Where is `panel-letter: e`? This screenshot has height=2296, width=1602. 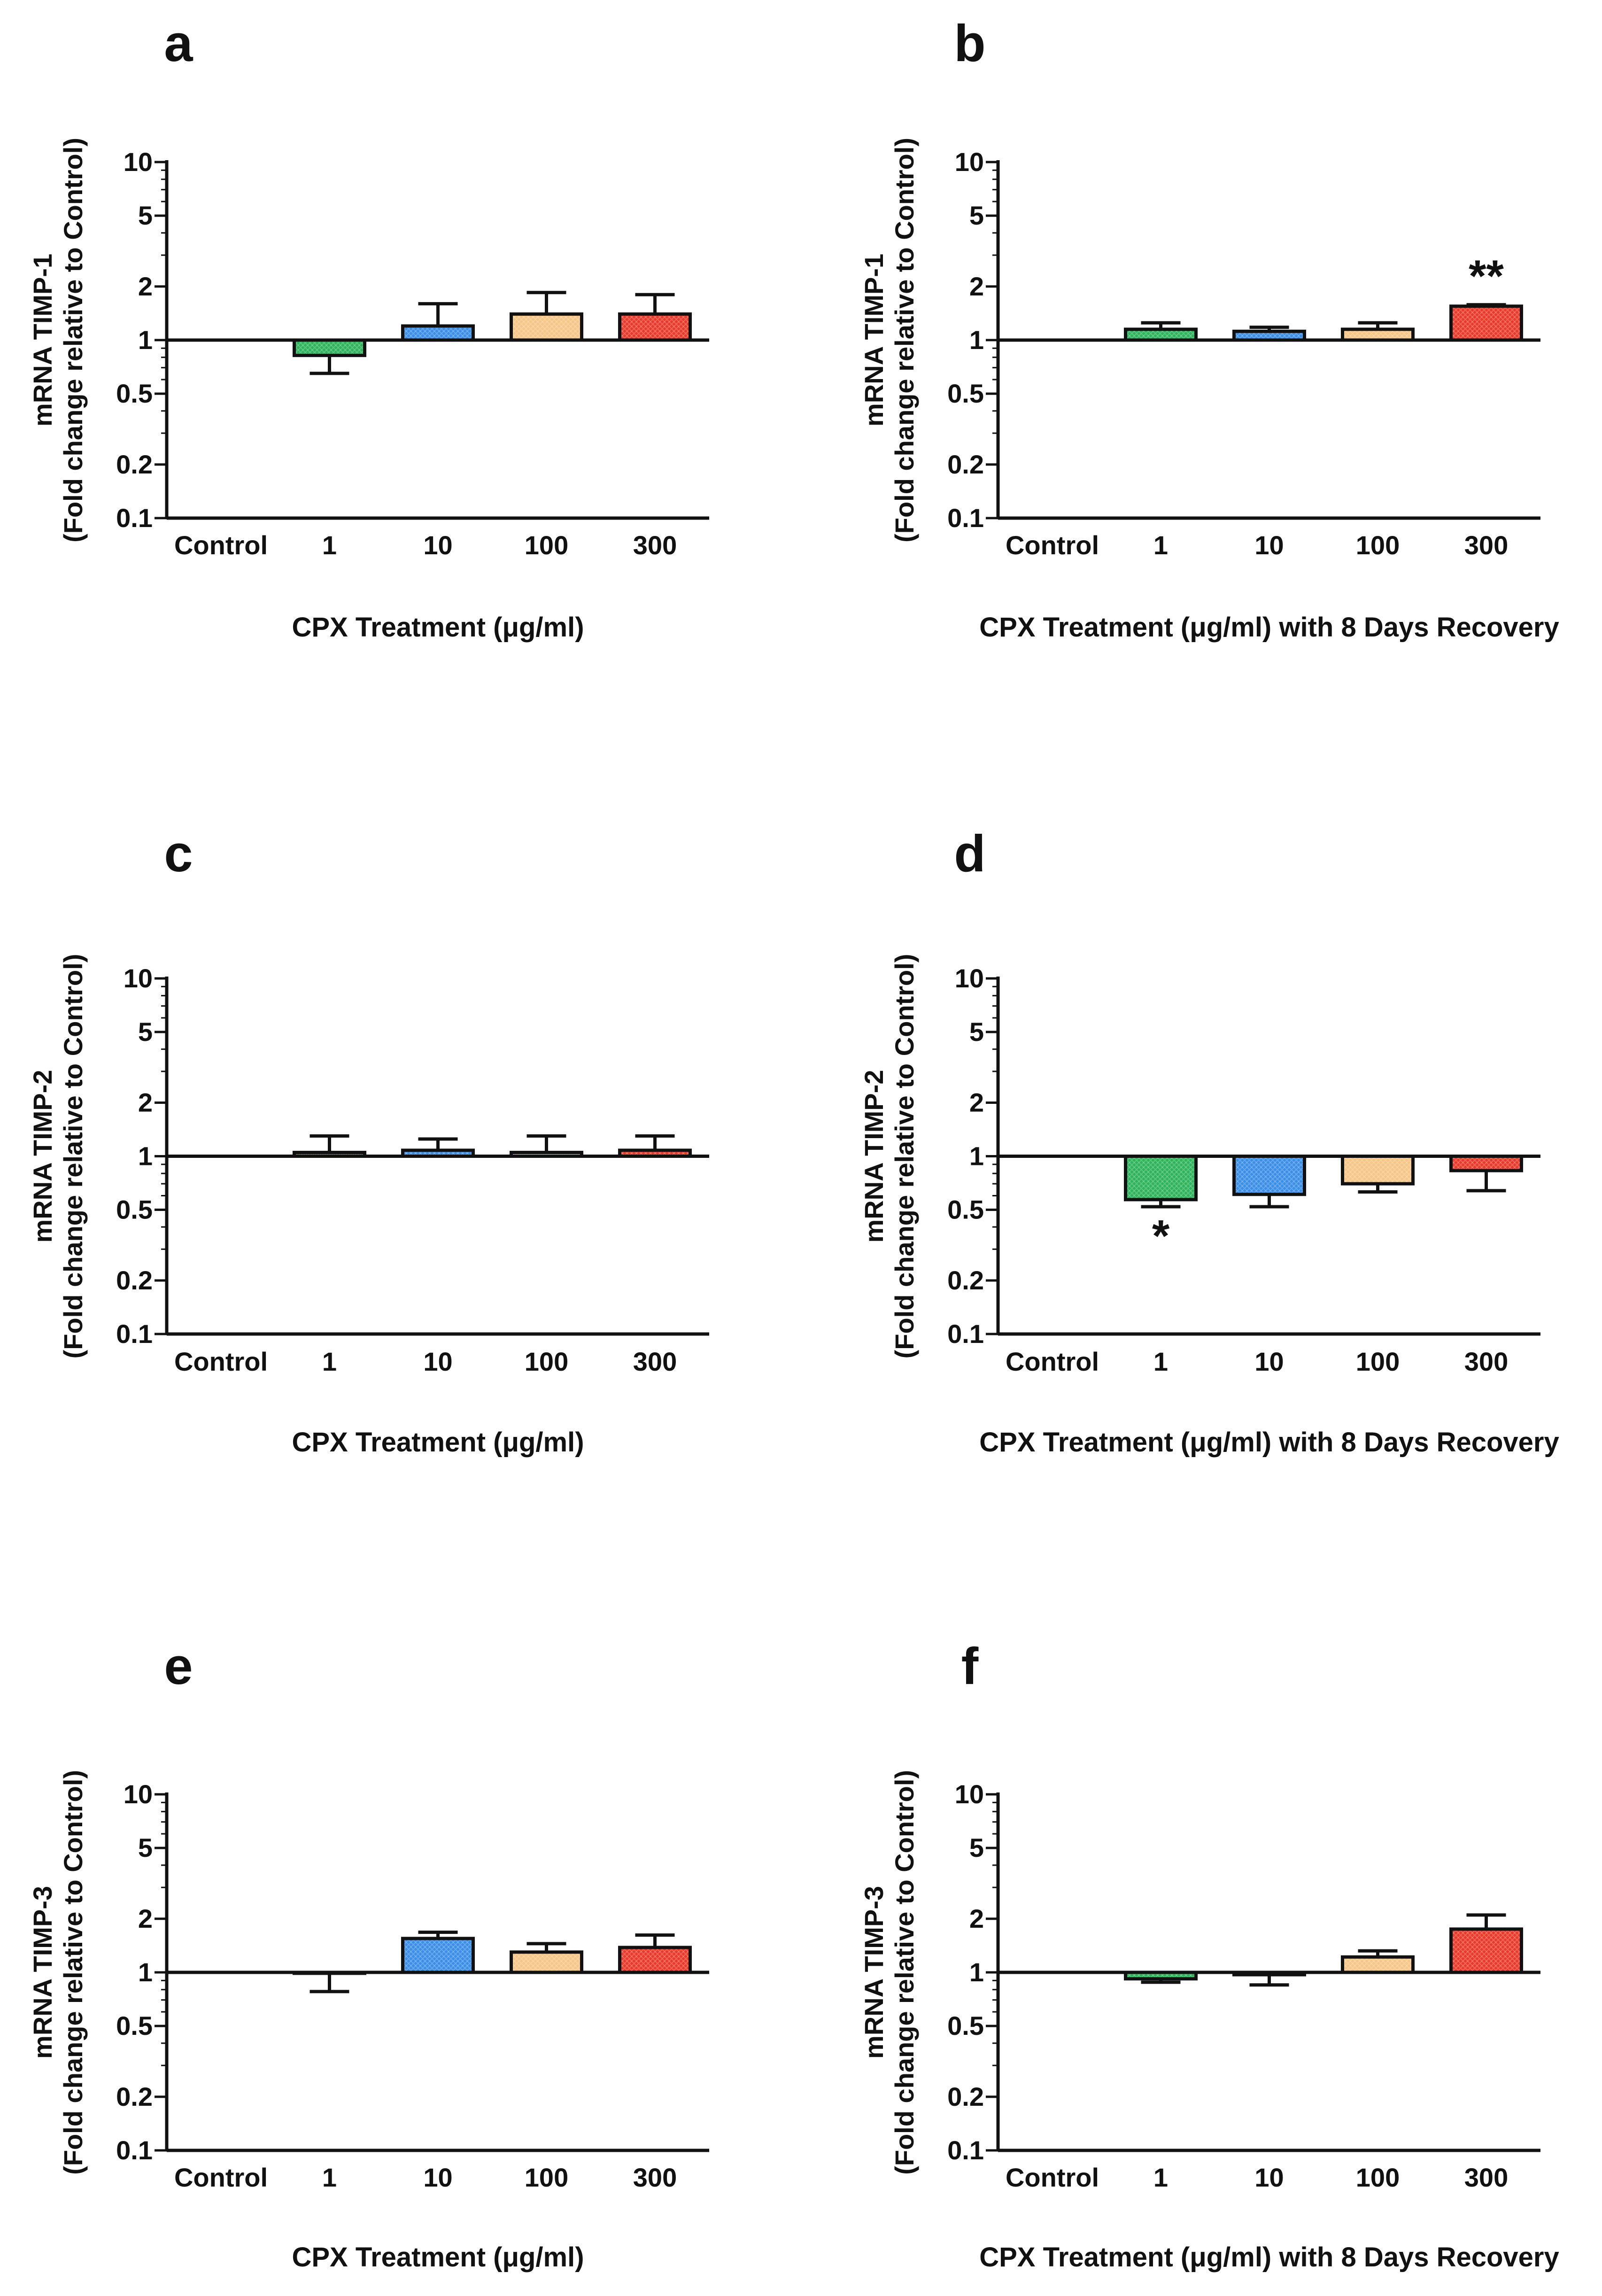 panel-letter: e is located at coordinates (179, 1666).